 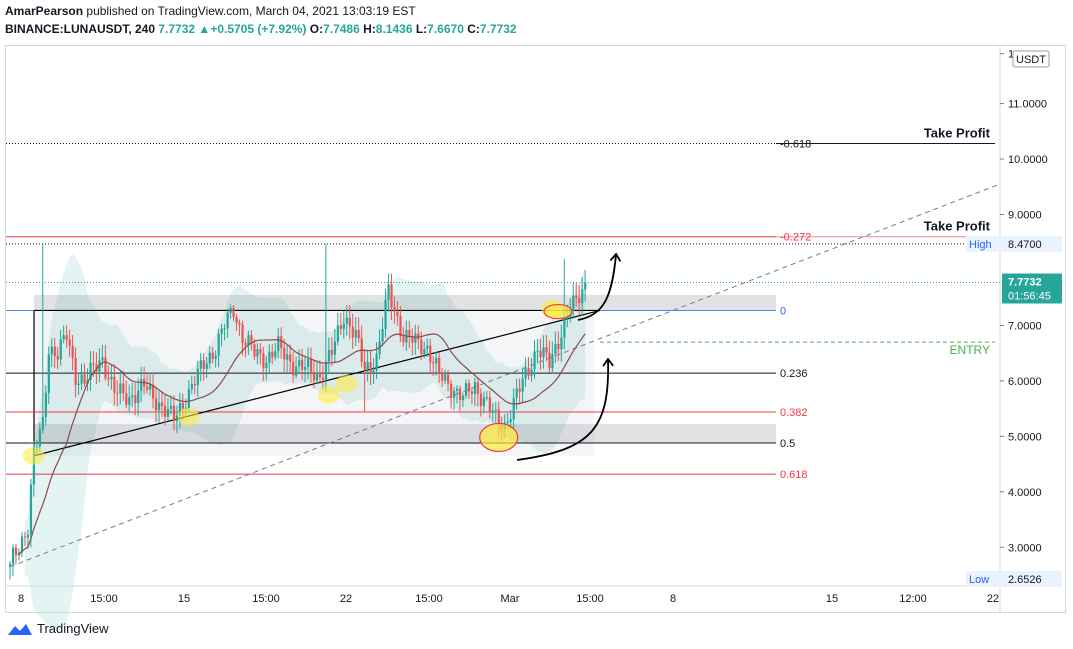 I want to click on close-label: C:, so click(x=473, y=29).